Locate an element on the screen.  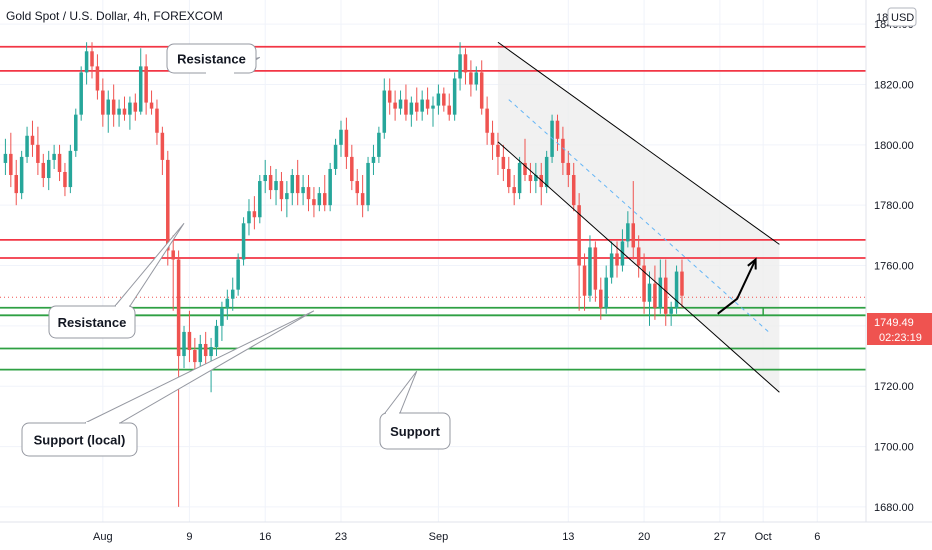
time-tick-label: Aug is located at coordinates (103, 537).